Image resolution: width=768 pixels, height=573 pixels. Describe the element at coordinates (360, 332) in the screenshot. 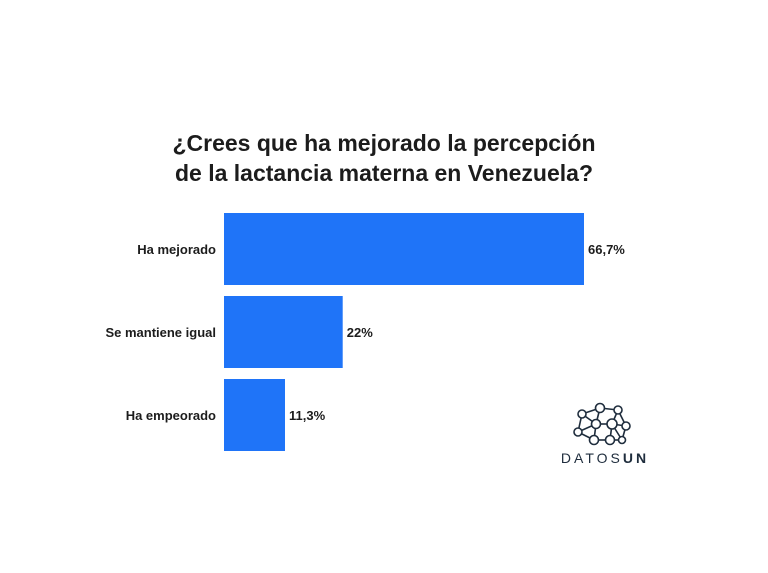

I see `value-label-1: 22%` at that location.